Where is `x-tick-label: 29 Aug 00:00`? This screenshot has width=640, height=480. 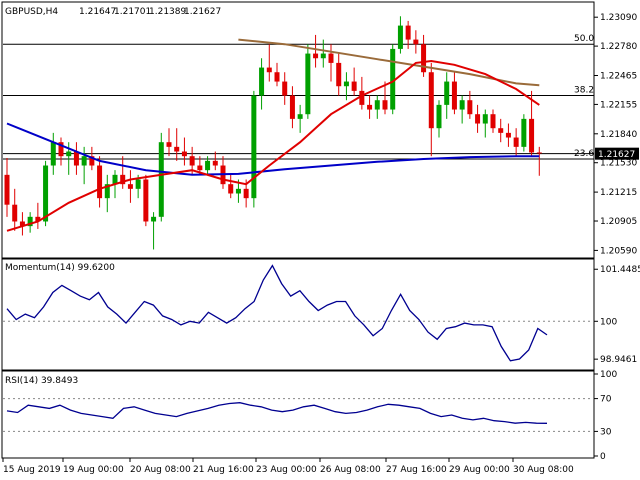
x-tick-label: 29 Aug 00:00 is located at coordinates (479, 470).